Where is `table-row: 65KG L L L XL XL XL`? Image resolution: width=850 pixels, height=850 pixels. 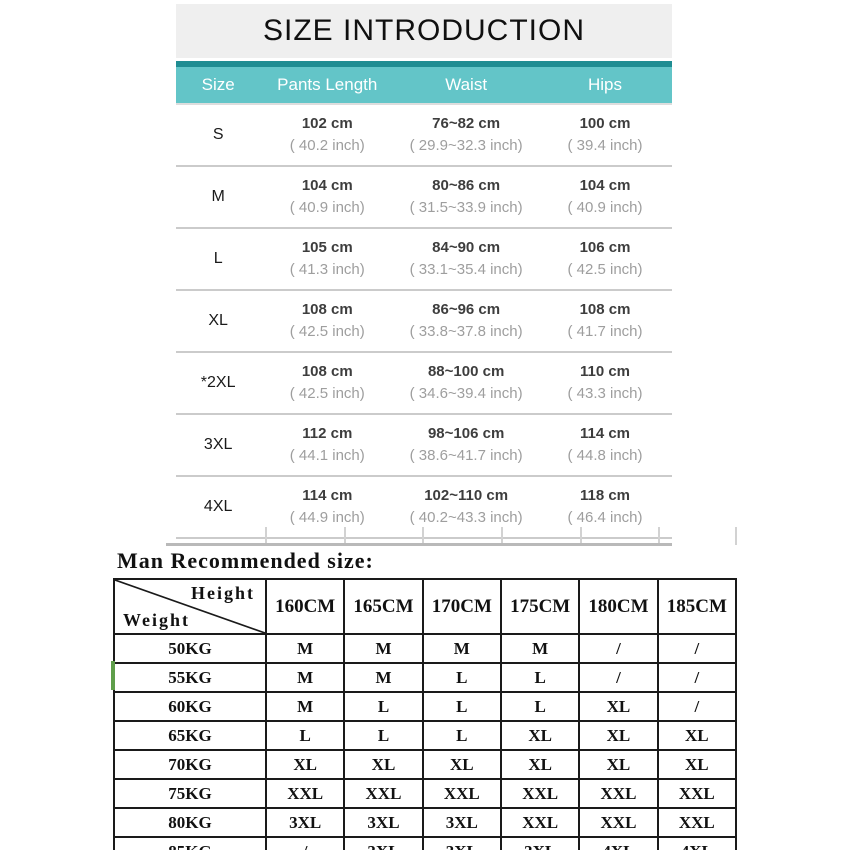 table-row: 65KG L L L XL XL XL is located at coordinates (425, 735).